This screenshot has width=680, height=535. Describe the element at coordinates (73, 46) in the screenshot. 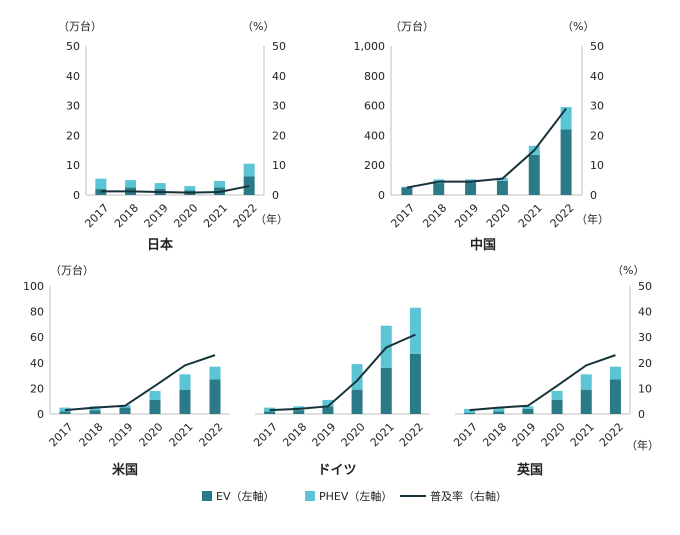

I see `y-tick-label: 50` at that location.